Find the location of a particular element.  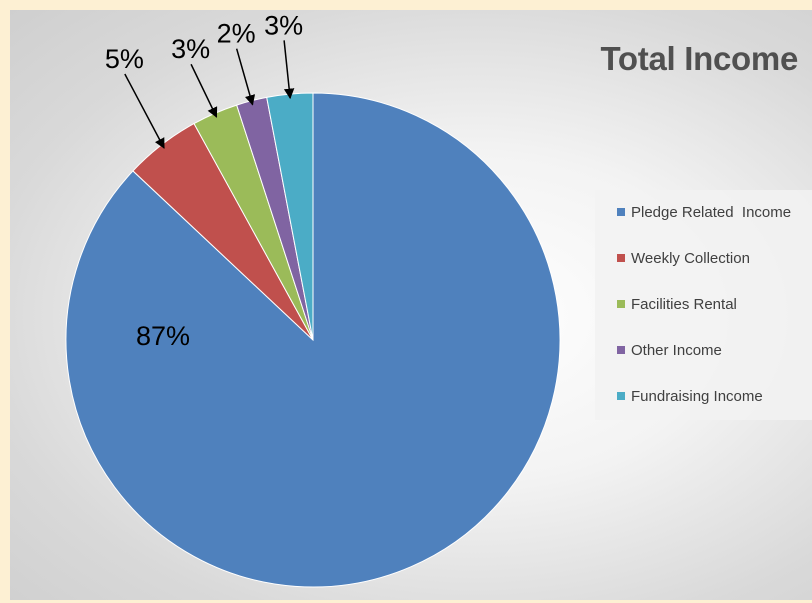

chart-title: Total Income is located at coordinates (699, 58).